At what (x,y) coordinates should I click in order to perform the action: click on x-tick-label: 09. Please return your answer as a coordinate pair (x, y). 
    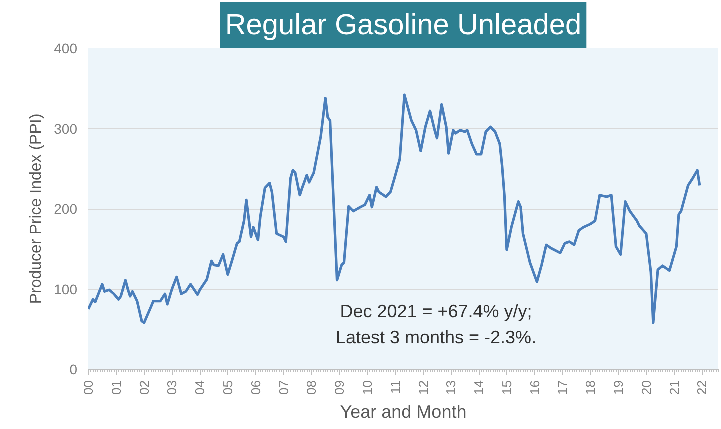
    Looking at the image, I should click on (340, 387).